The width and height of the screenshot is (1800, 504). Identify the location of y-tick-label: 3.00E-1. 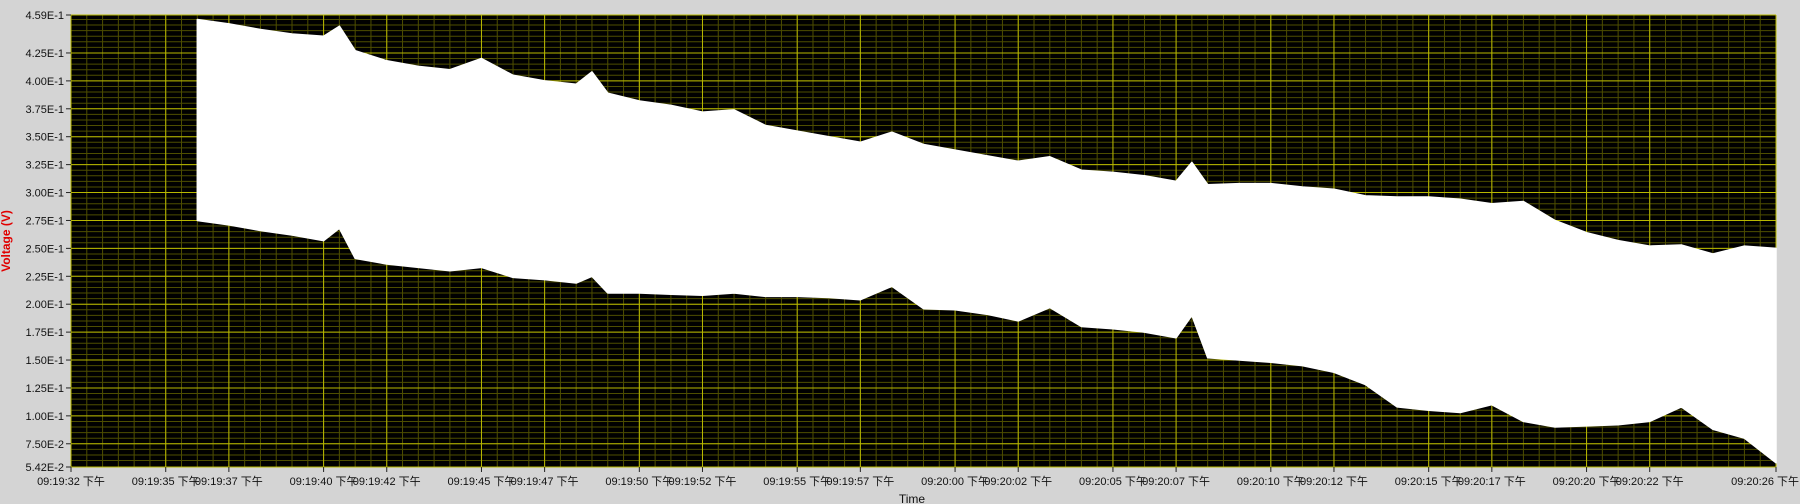
(44, 194).